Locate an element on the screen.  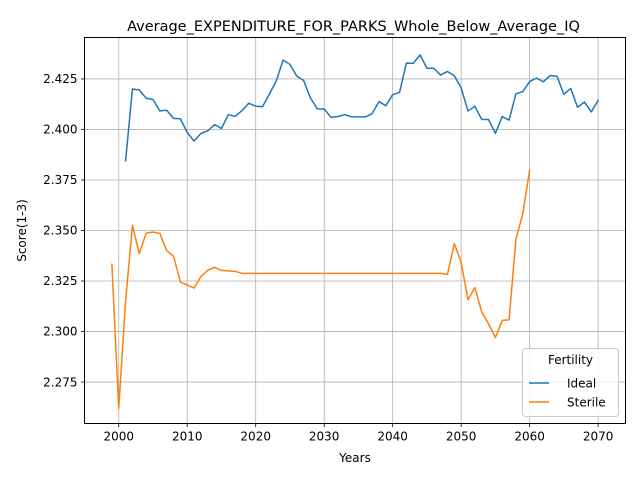
legend: Fertility Ideal Sterile is located at coordinates (570, 382).